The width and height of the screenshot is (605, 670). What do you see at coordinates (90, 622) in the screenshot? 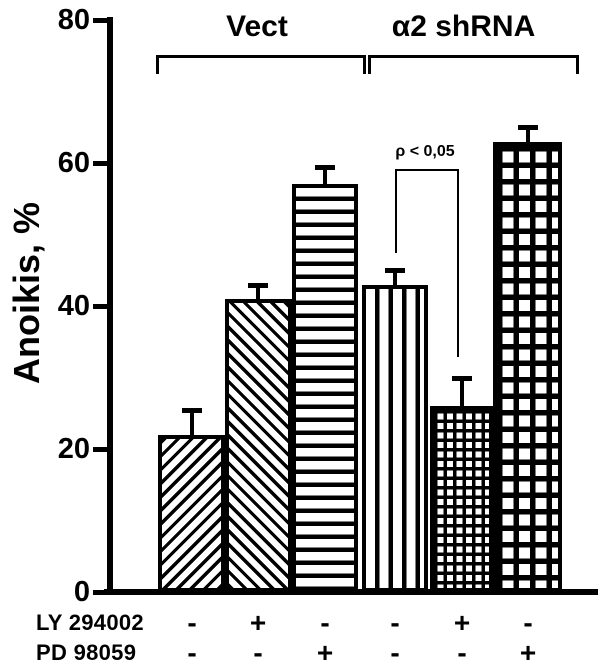
I see `treatment-label-ly-294002: LY 294002` at bounding box center [90, 622].